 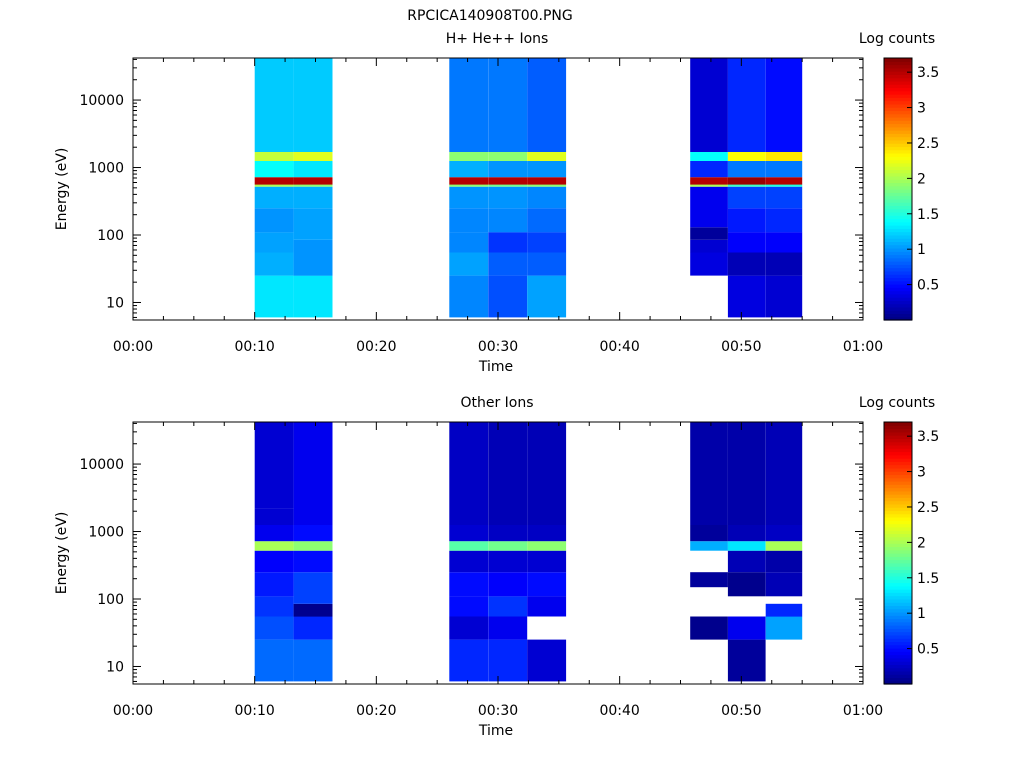 I want to click on x-tick-label: 00:30, so click(x=498, y=347).